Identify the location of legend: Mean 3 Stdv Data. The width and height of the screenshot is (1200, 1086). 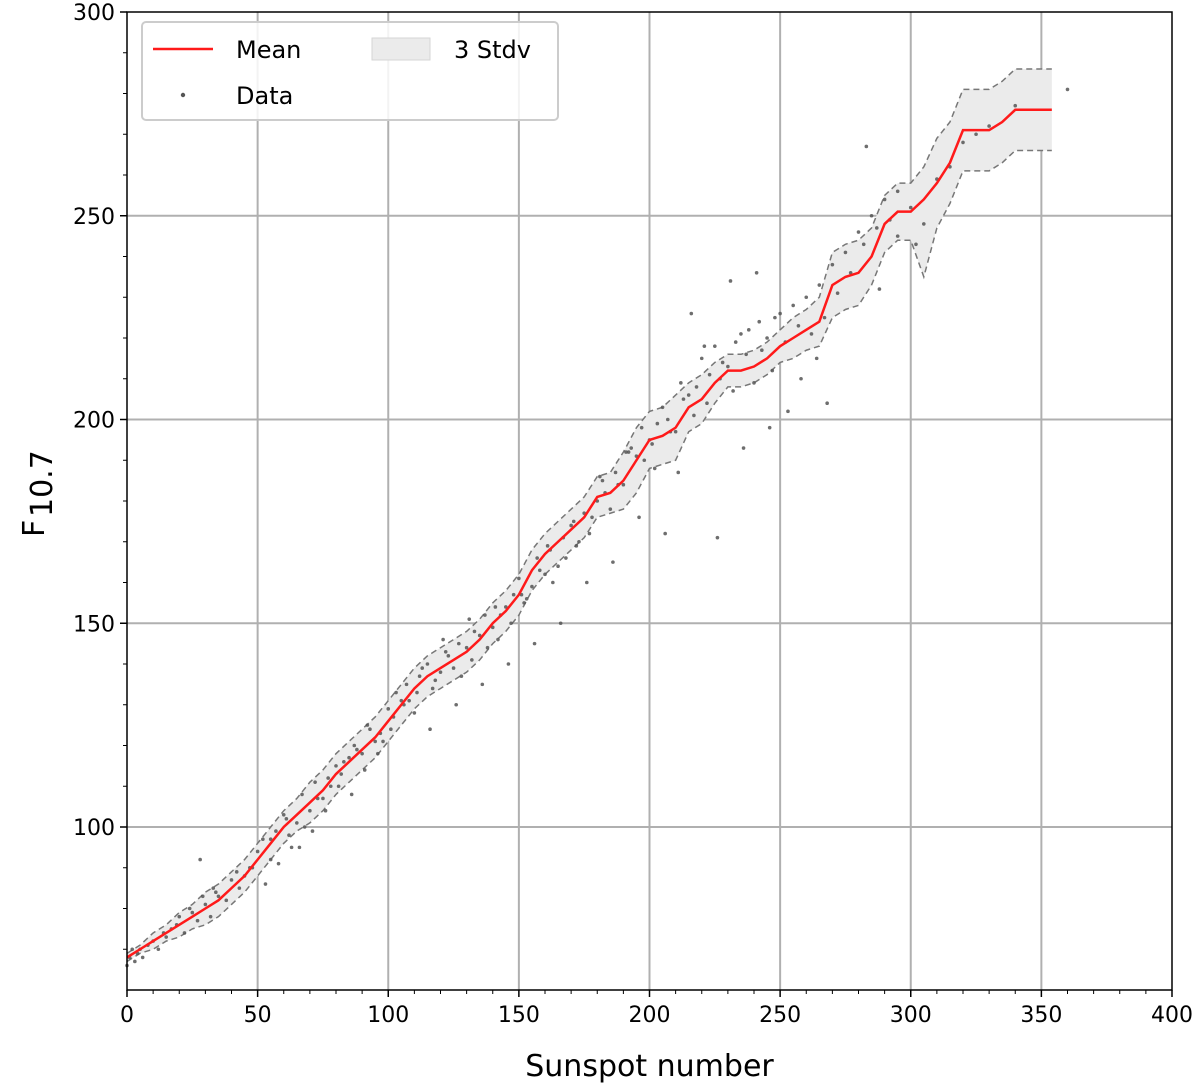
(350, 71).